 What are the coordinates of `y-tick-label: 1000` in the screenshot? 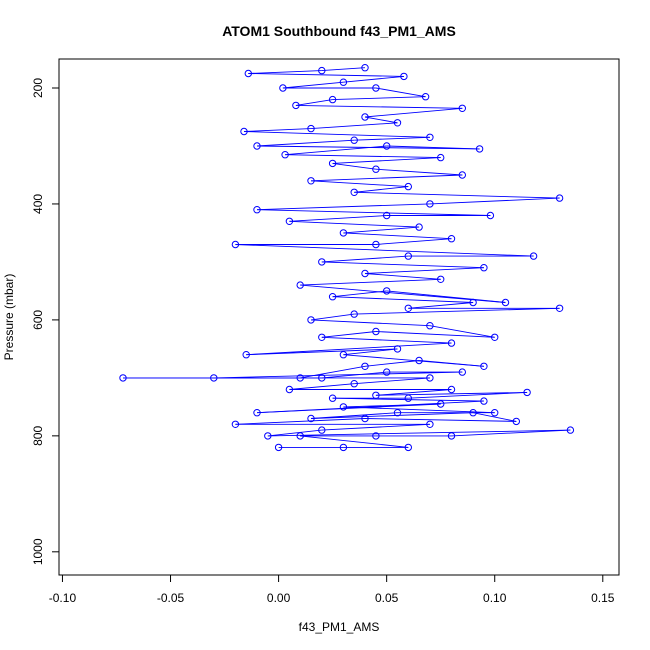 It's located at (38, 551).